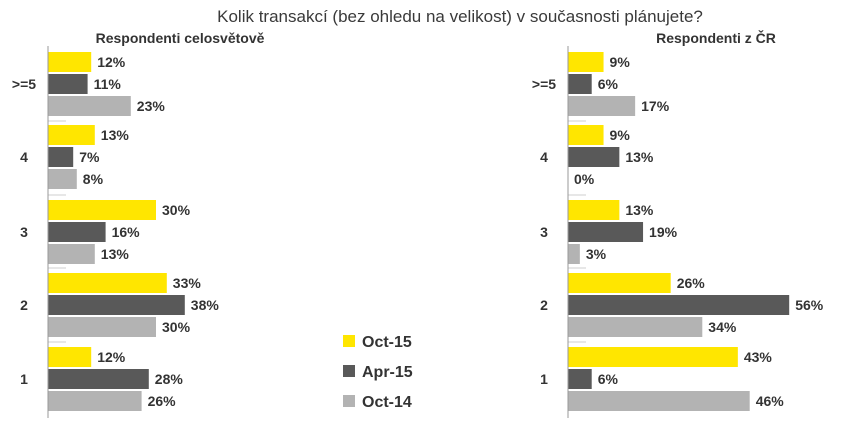 This screenshot has height=425, width=842. What do you see at coordinates (205, 305) in the screenshot?
I see `data-label: 38%` at bounding box center [205, 305].